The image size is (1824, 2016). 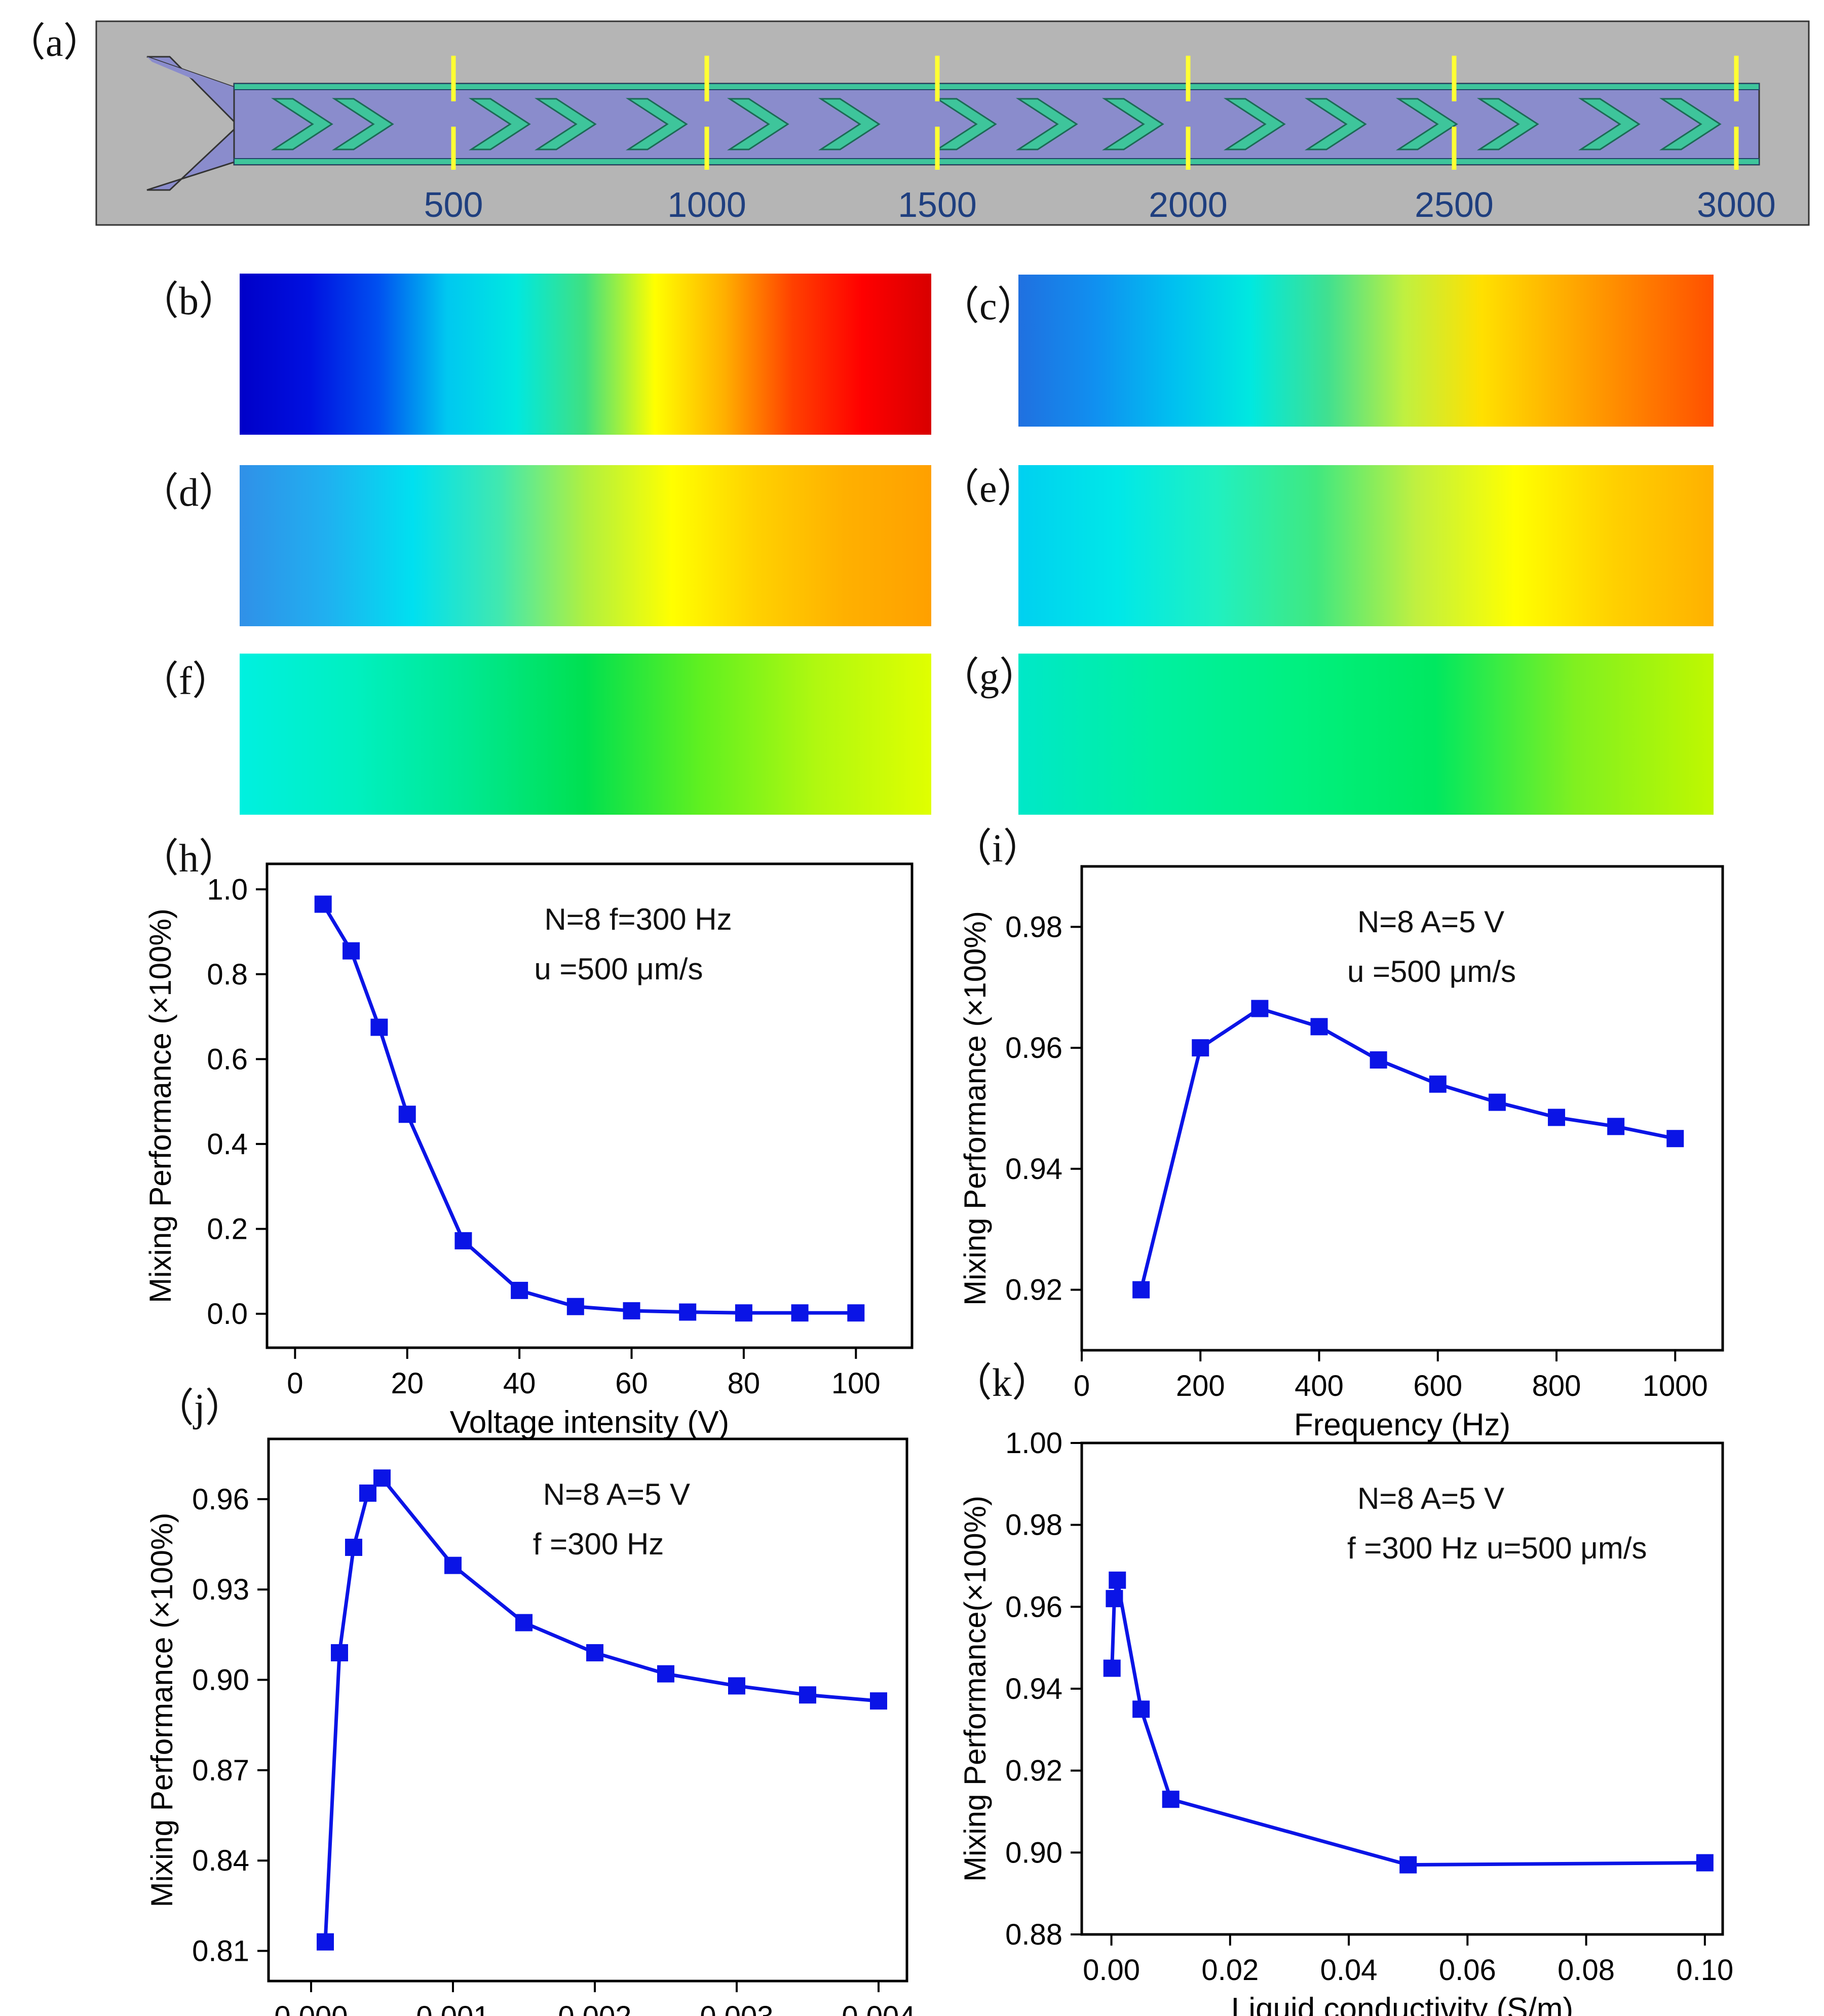 What do you see at coordinates (744, 1383) in the screenshot?
I see `x-tick-label: 80` at bounding box center [744, 1383].